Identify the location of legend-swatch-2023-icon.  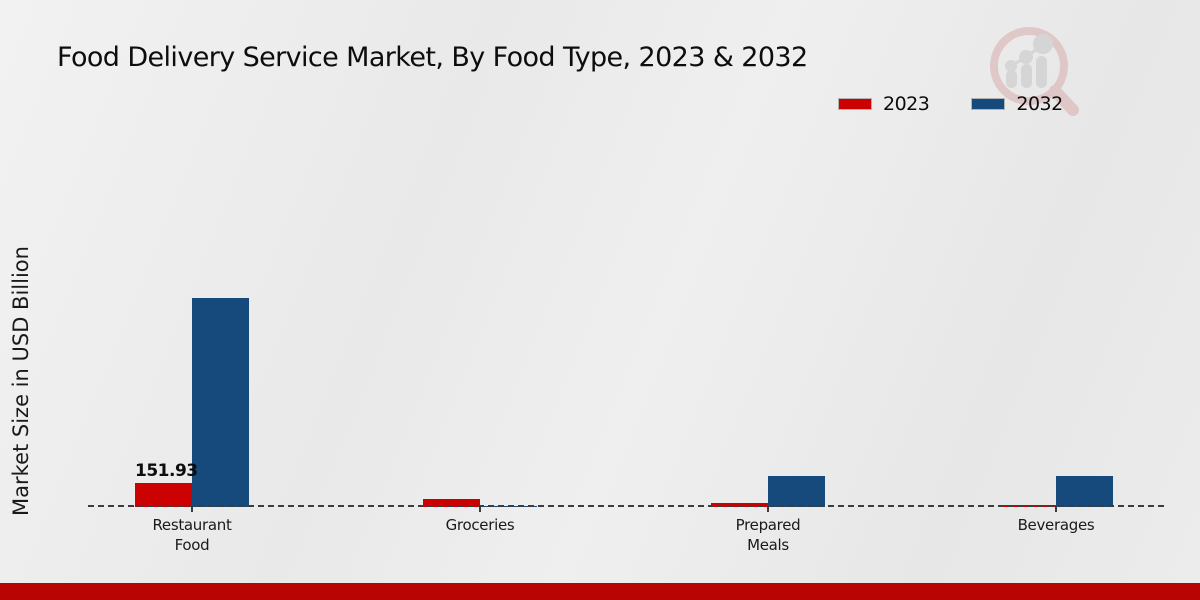
(855, 104).